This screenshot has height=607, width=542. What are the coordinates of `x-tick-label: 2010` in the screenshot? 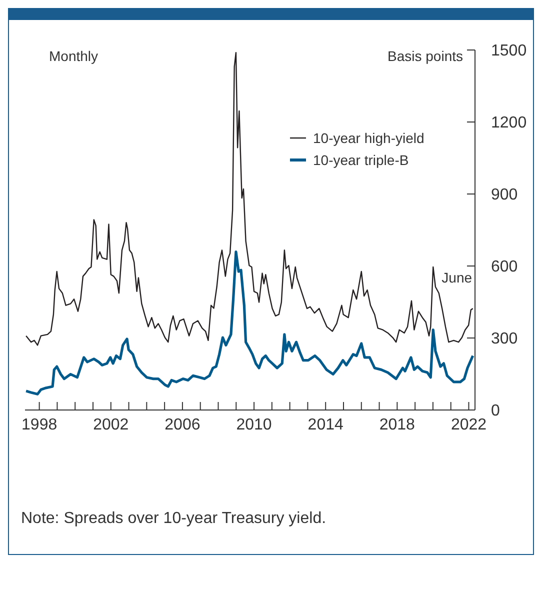 It's located at (254, 425).